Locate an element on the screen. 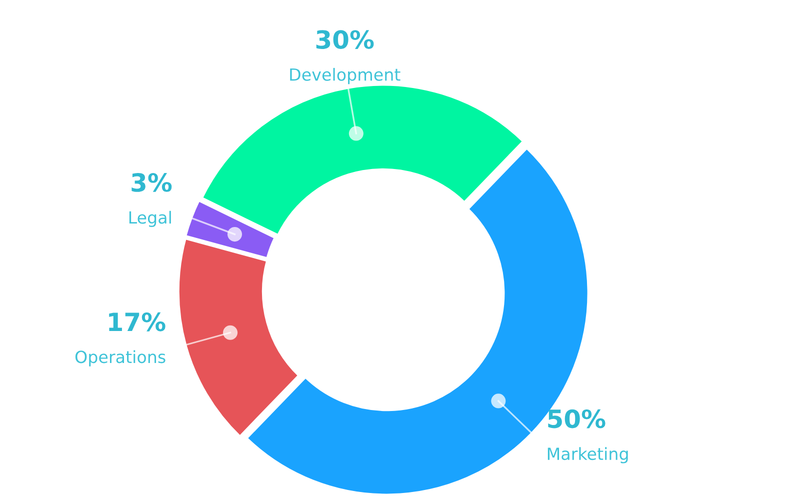  data-label: 50% is located at coordinates (577, 418).